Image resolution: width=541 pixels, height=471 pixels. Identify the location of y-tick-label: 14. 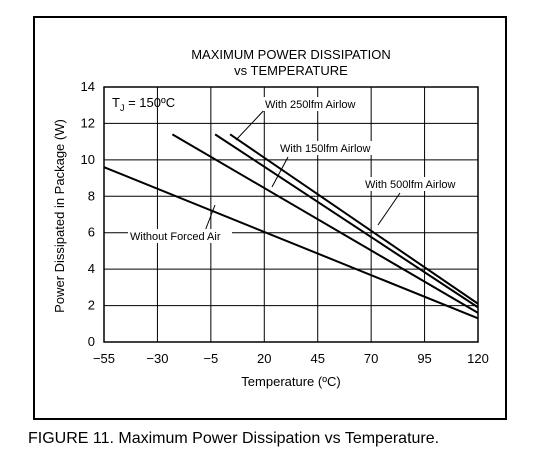
(88, 86).